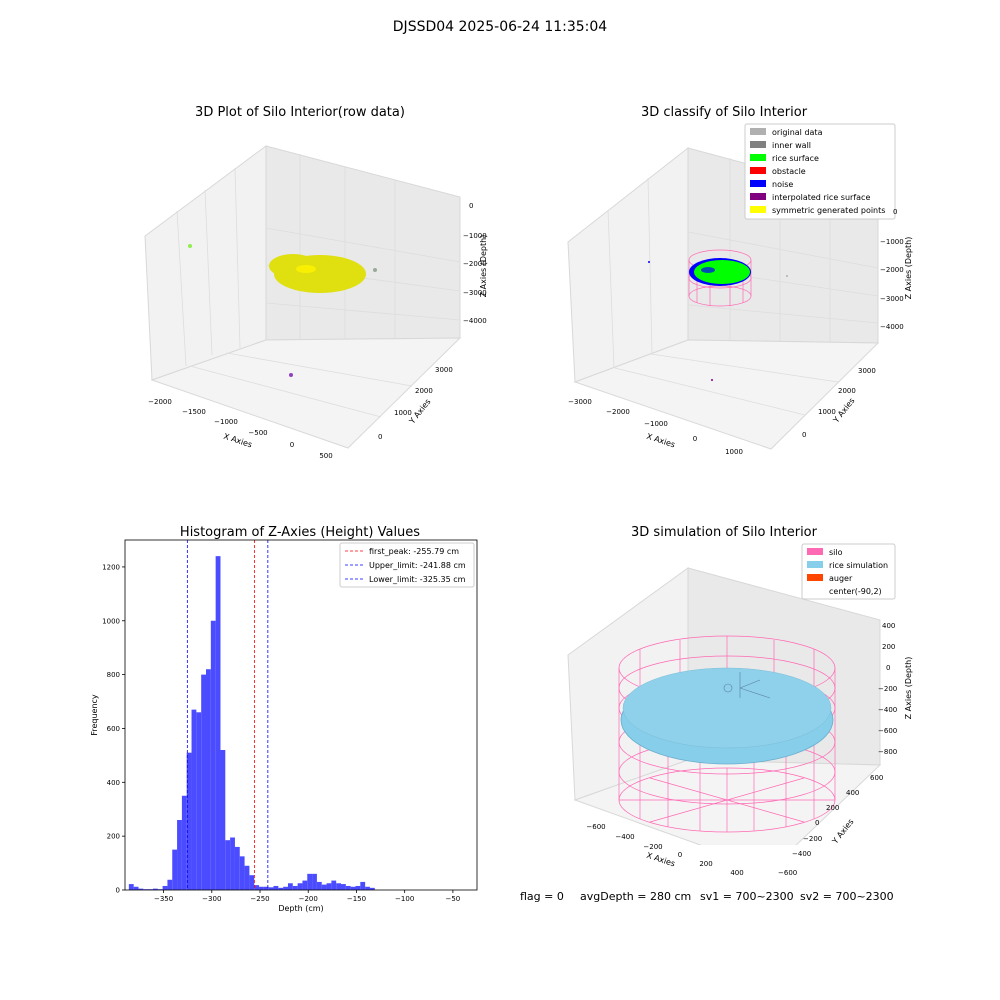 The image size is (1000, 1000). Describe the element at coordinates (163, 899) in the screenshot. I see `hist-x-tick-label: −350` at that location.